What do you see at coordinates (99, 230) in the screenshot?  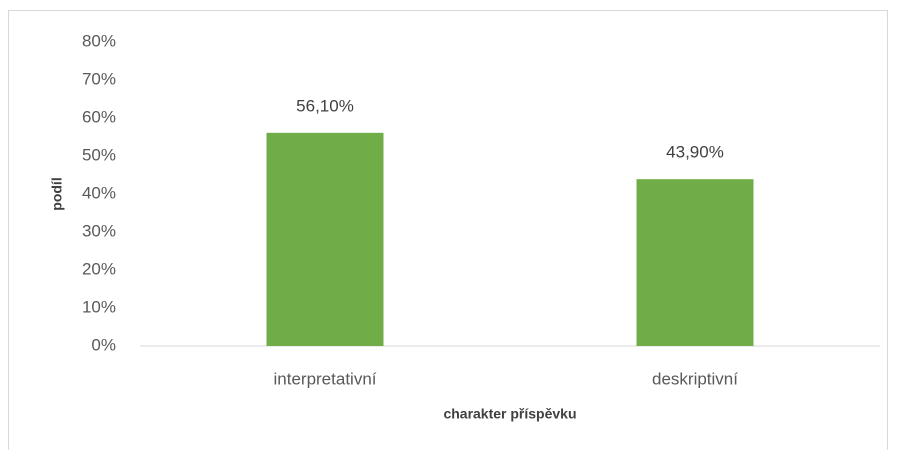 I see `y-tick-label: 30%` at bounding box center [99, 230].